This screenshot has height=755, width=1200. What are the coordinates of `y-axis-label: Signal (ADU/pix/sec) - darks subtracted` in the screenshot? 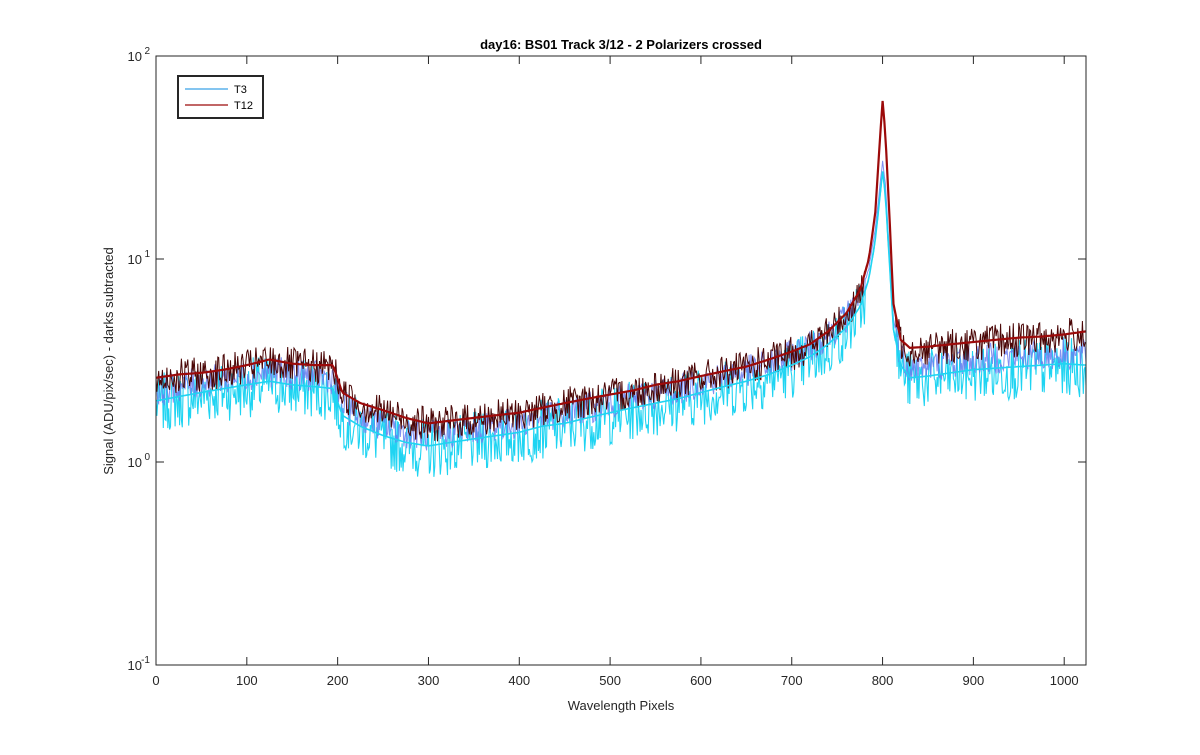 It's located at (108, 361).